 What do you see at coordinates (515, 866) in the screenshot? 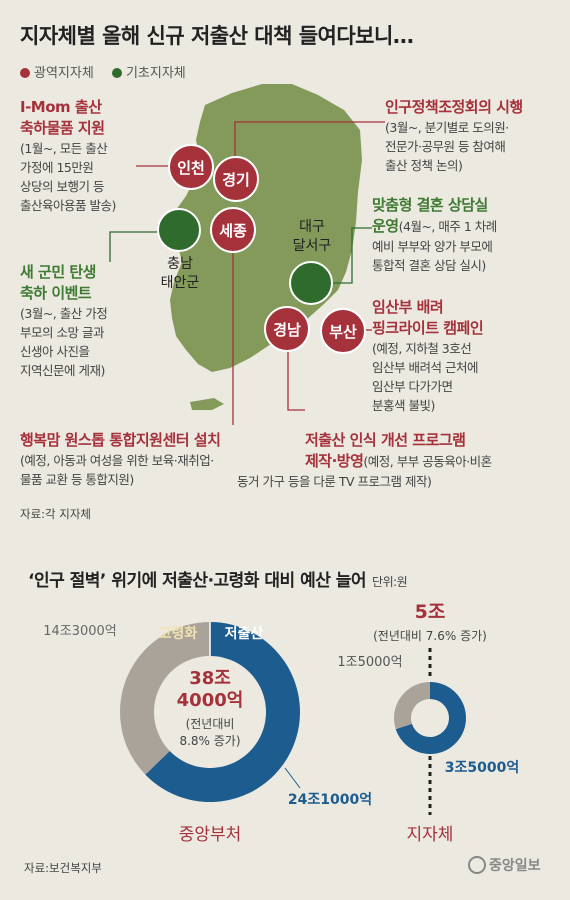
I see `brand-text: 중앙일보` at bounding box center [515, 866].